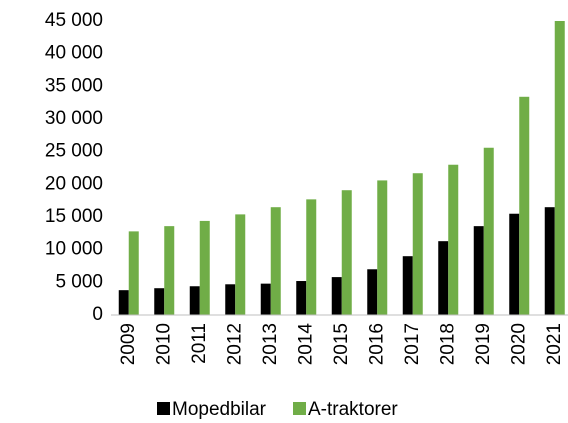 Image resolution: width=568 pixels, height=423 pixels. Describe the element at coordinates (74, 183) in the screenshot. I see `y-tick-label: 20 000` at that location.